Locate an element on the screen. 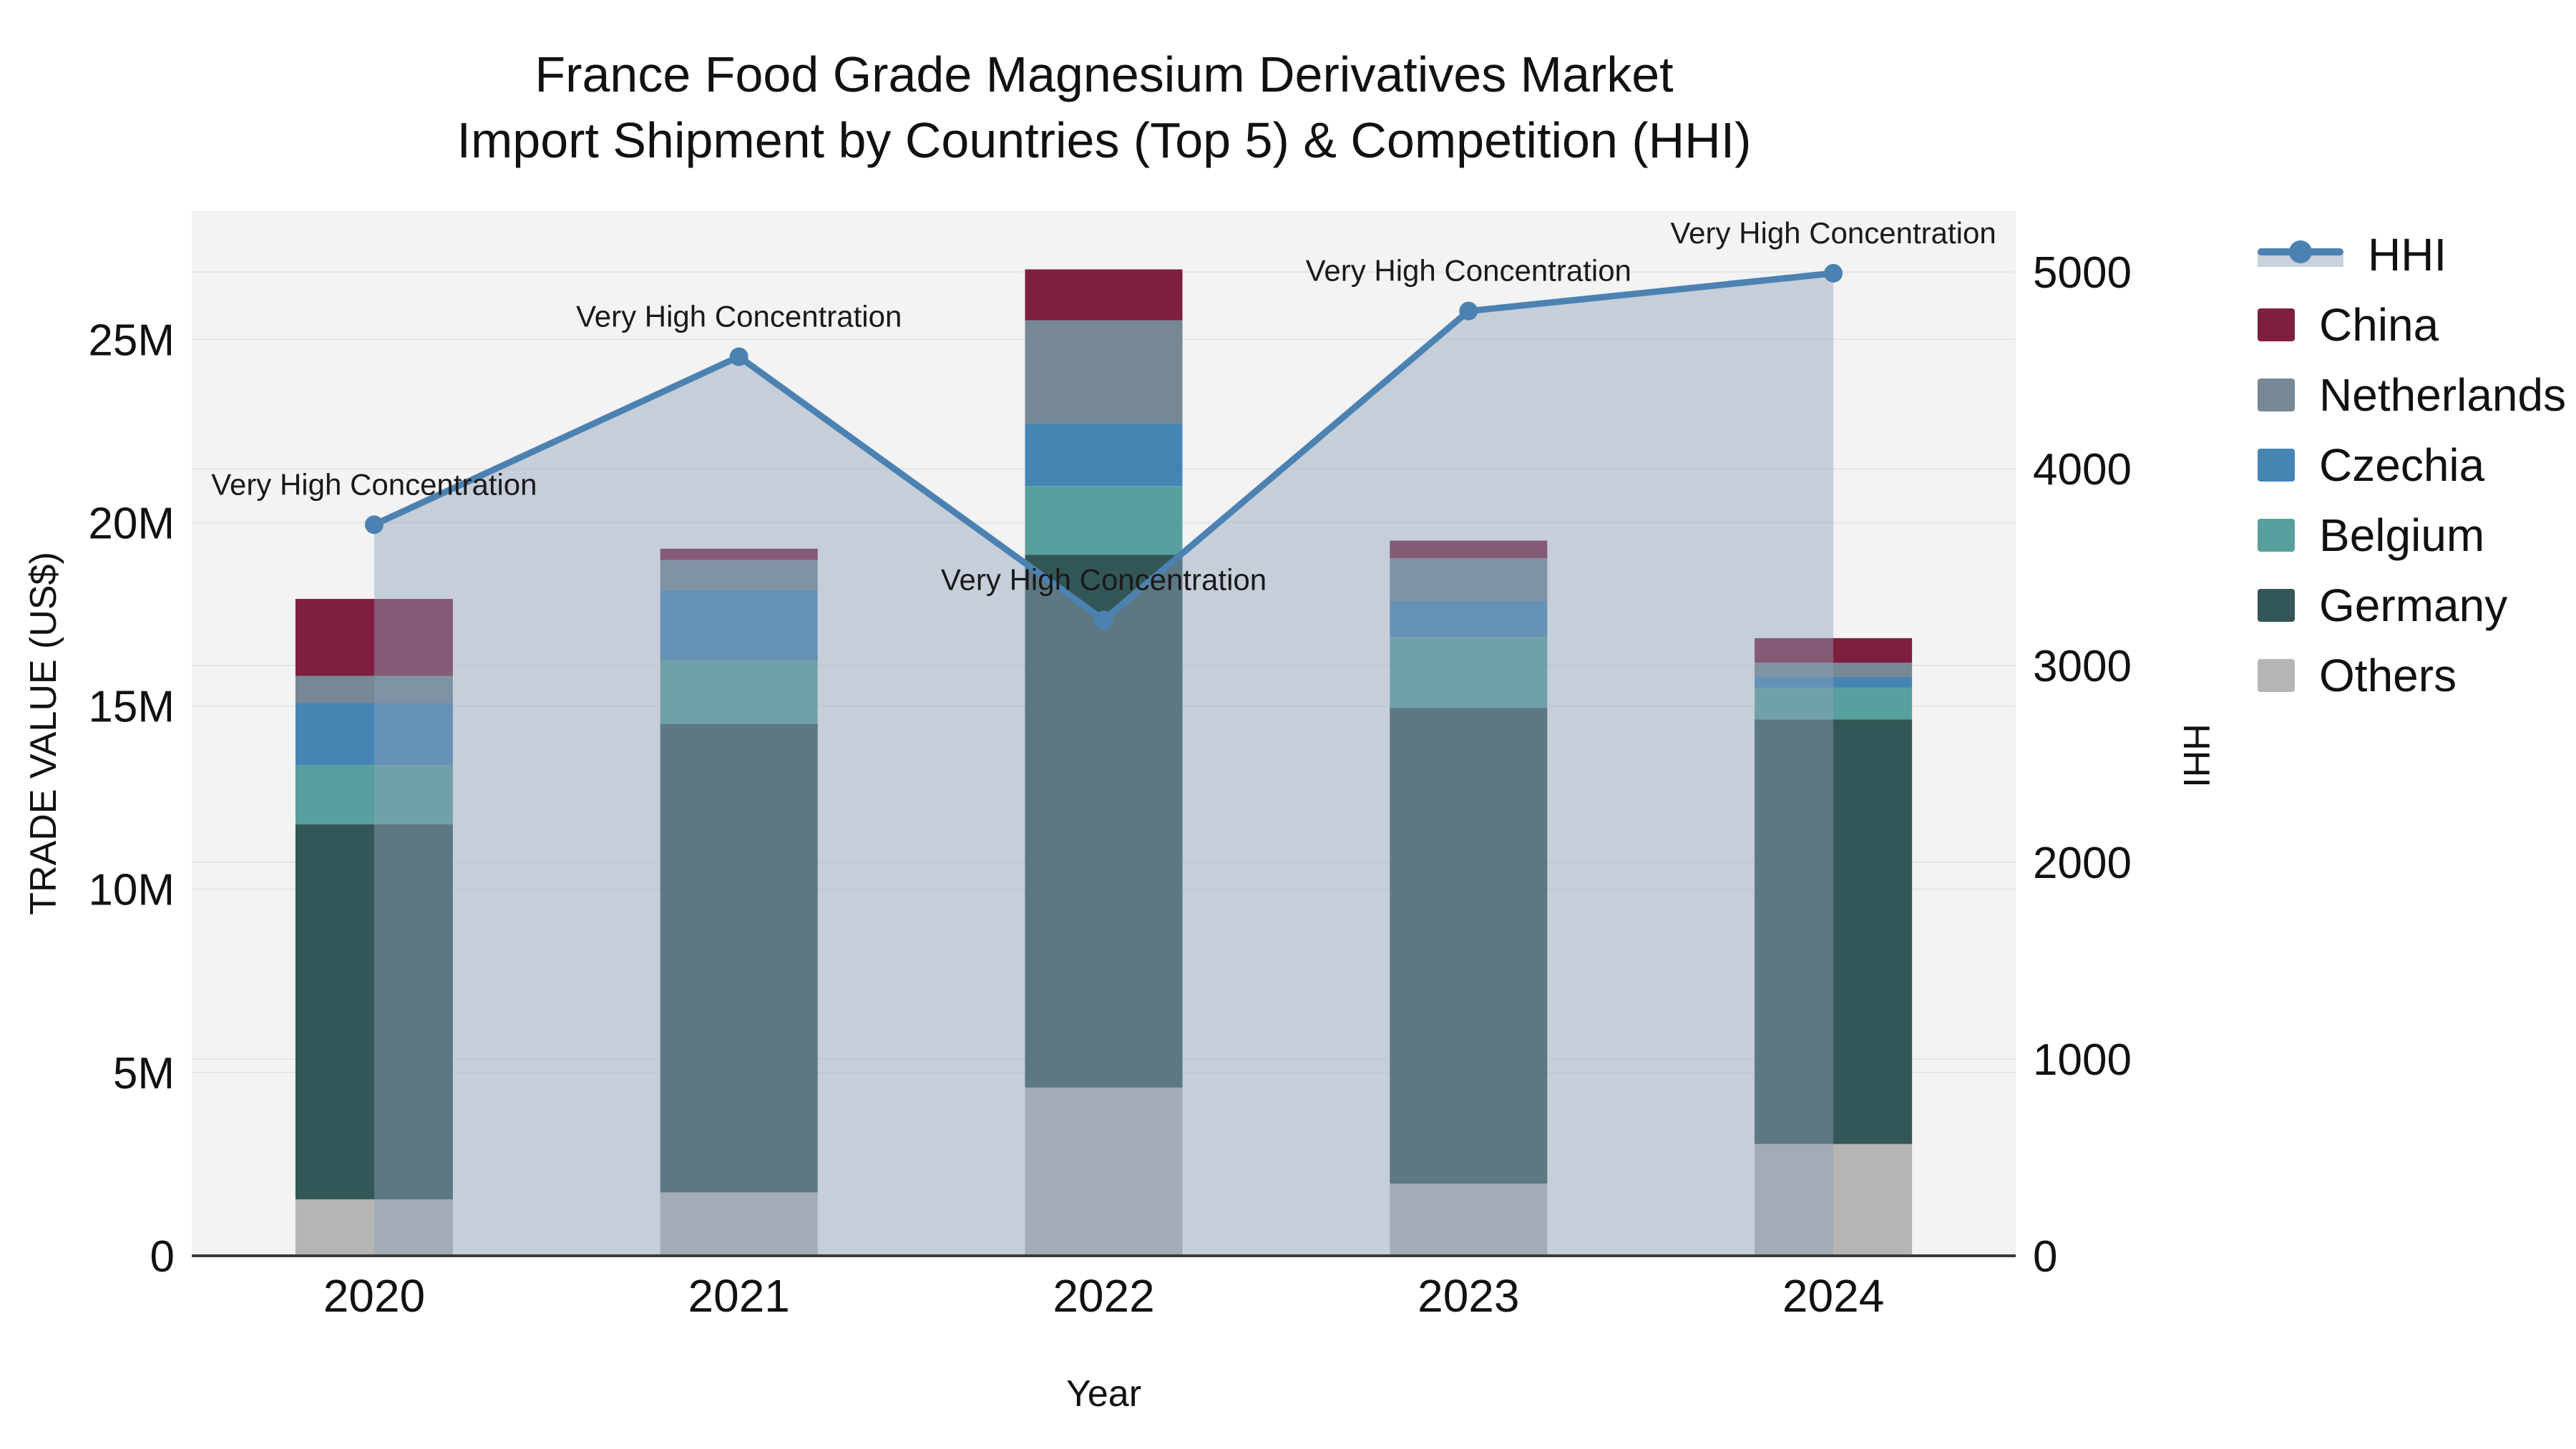 Image resolution: width=2576 pixels, height=1449 pixels. bar-segment-germany-2021 is located at coordinates (739, 958).